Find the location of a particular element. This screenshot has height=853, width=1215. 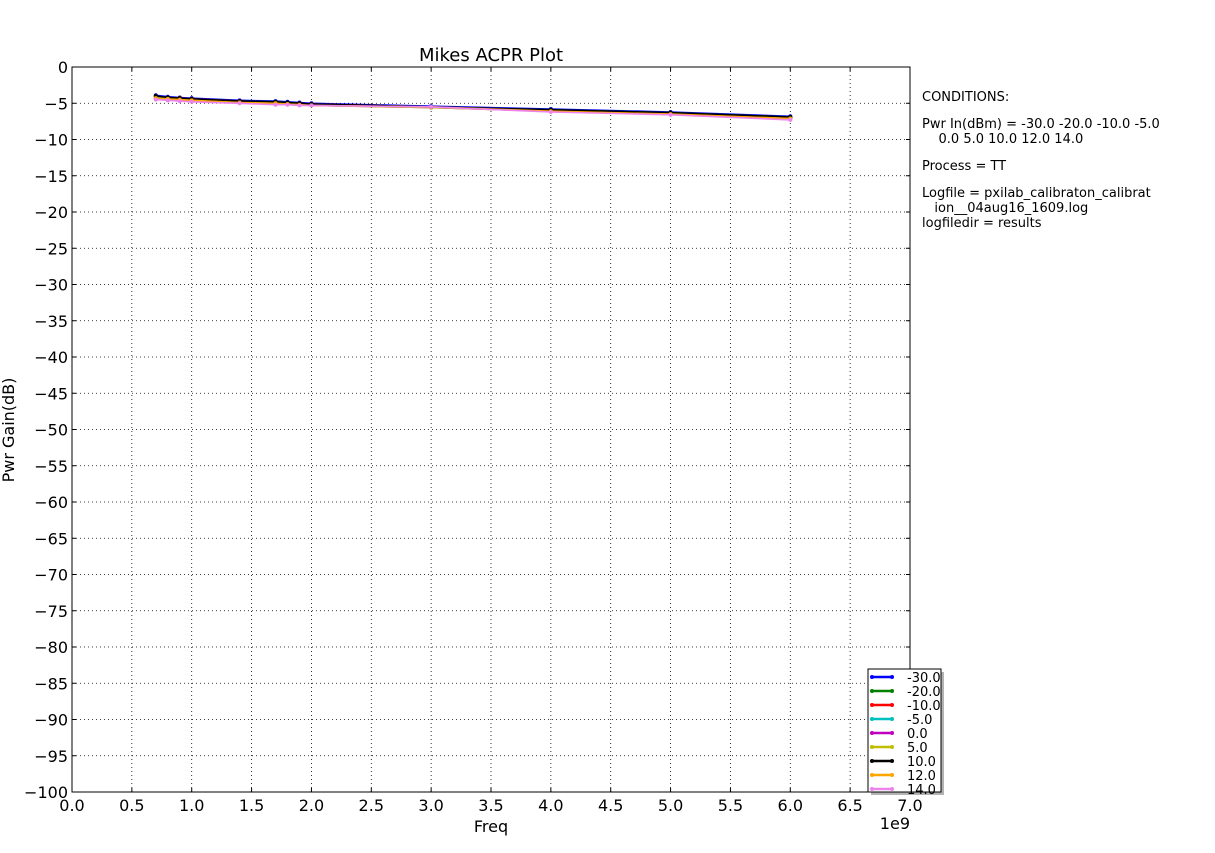

x-tick-label: 6.5 is located at coordinates (849, 805).